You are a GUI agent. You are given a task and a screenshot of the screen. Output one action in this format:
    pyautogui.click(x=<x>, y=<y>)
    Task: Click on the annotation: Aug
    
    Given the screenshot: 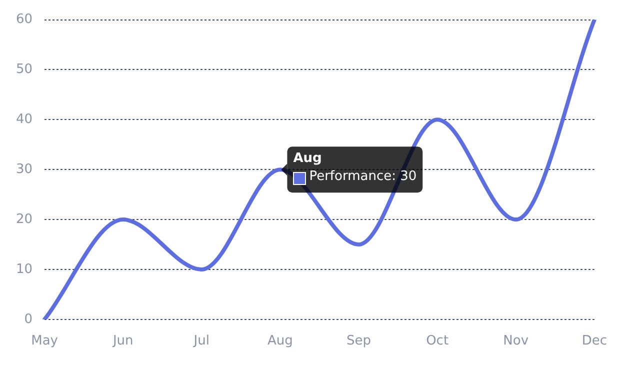 What is the action you would take?
    pyautogui.click(x=307, y=158)
    